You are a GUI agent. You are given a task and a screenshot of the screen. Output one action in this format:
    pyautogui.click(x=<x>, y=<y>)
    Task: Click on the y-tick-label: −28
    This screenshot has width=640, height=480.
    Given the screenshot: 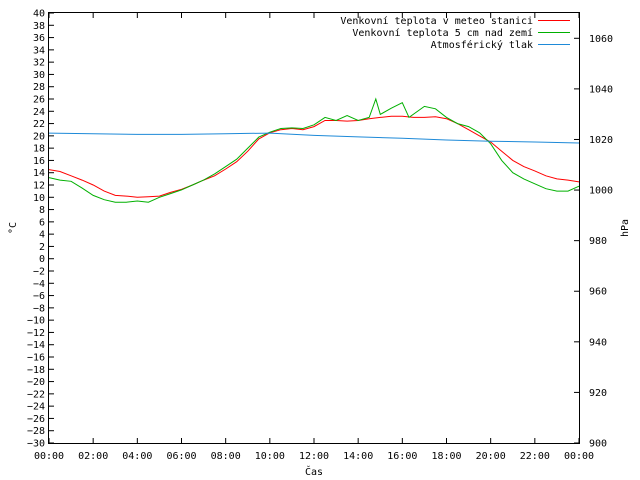 What is the action you would take?
    pyautogui.click(x=36, y=431)
    